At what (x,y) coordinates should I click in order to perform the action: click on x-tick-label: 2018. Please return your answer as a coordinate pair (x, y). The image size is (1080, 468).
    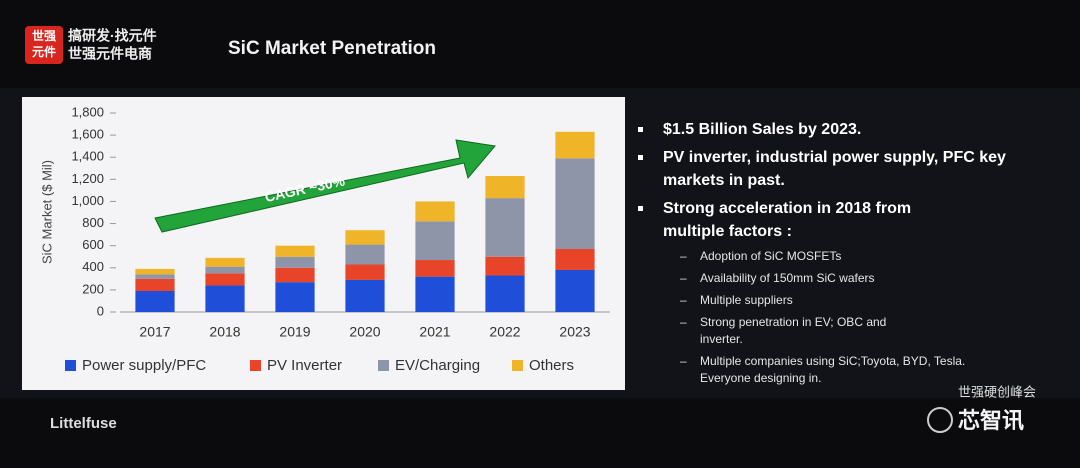
    Looking at the image, I should click on (224, 332).